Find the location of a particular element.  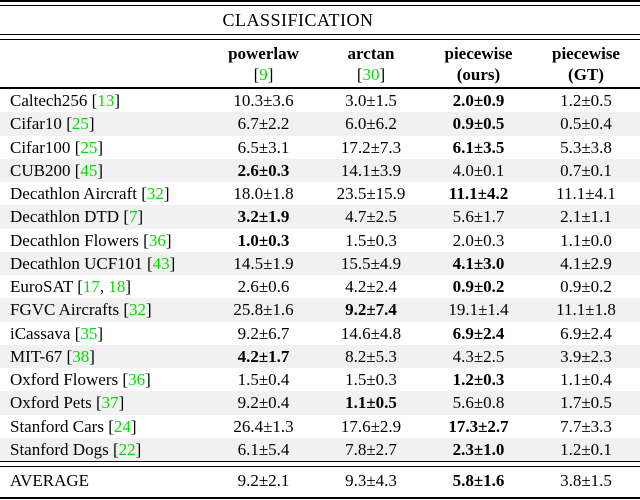

value-cell: 7.8±2.7 is located at coordinates (371, 449).